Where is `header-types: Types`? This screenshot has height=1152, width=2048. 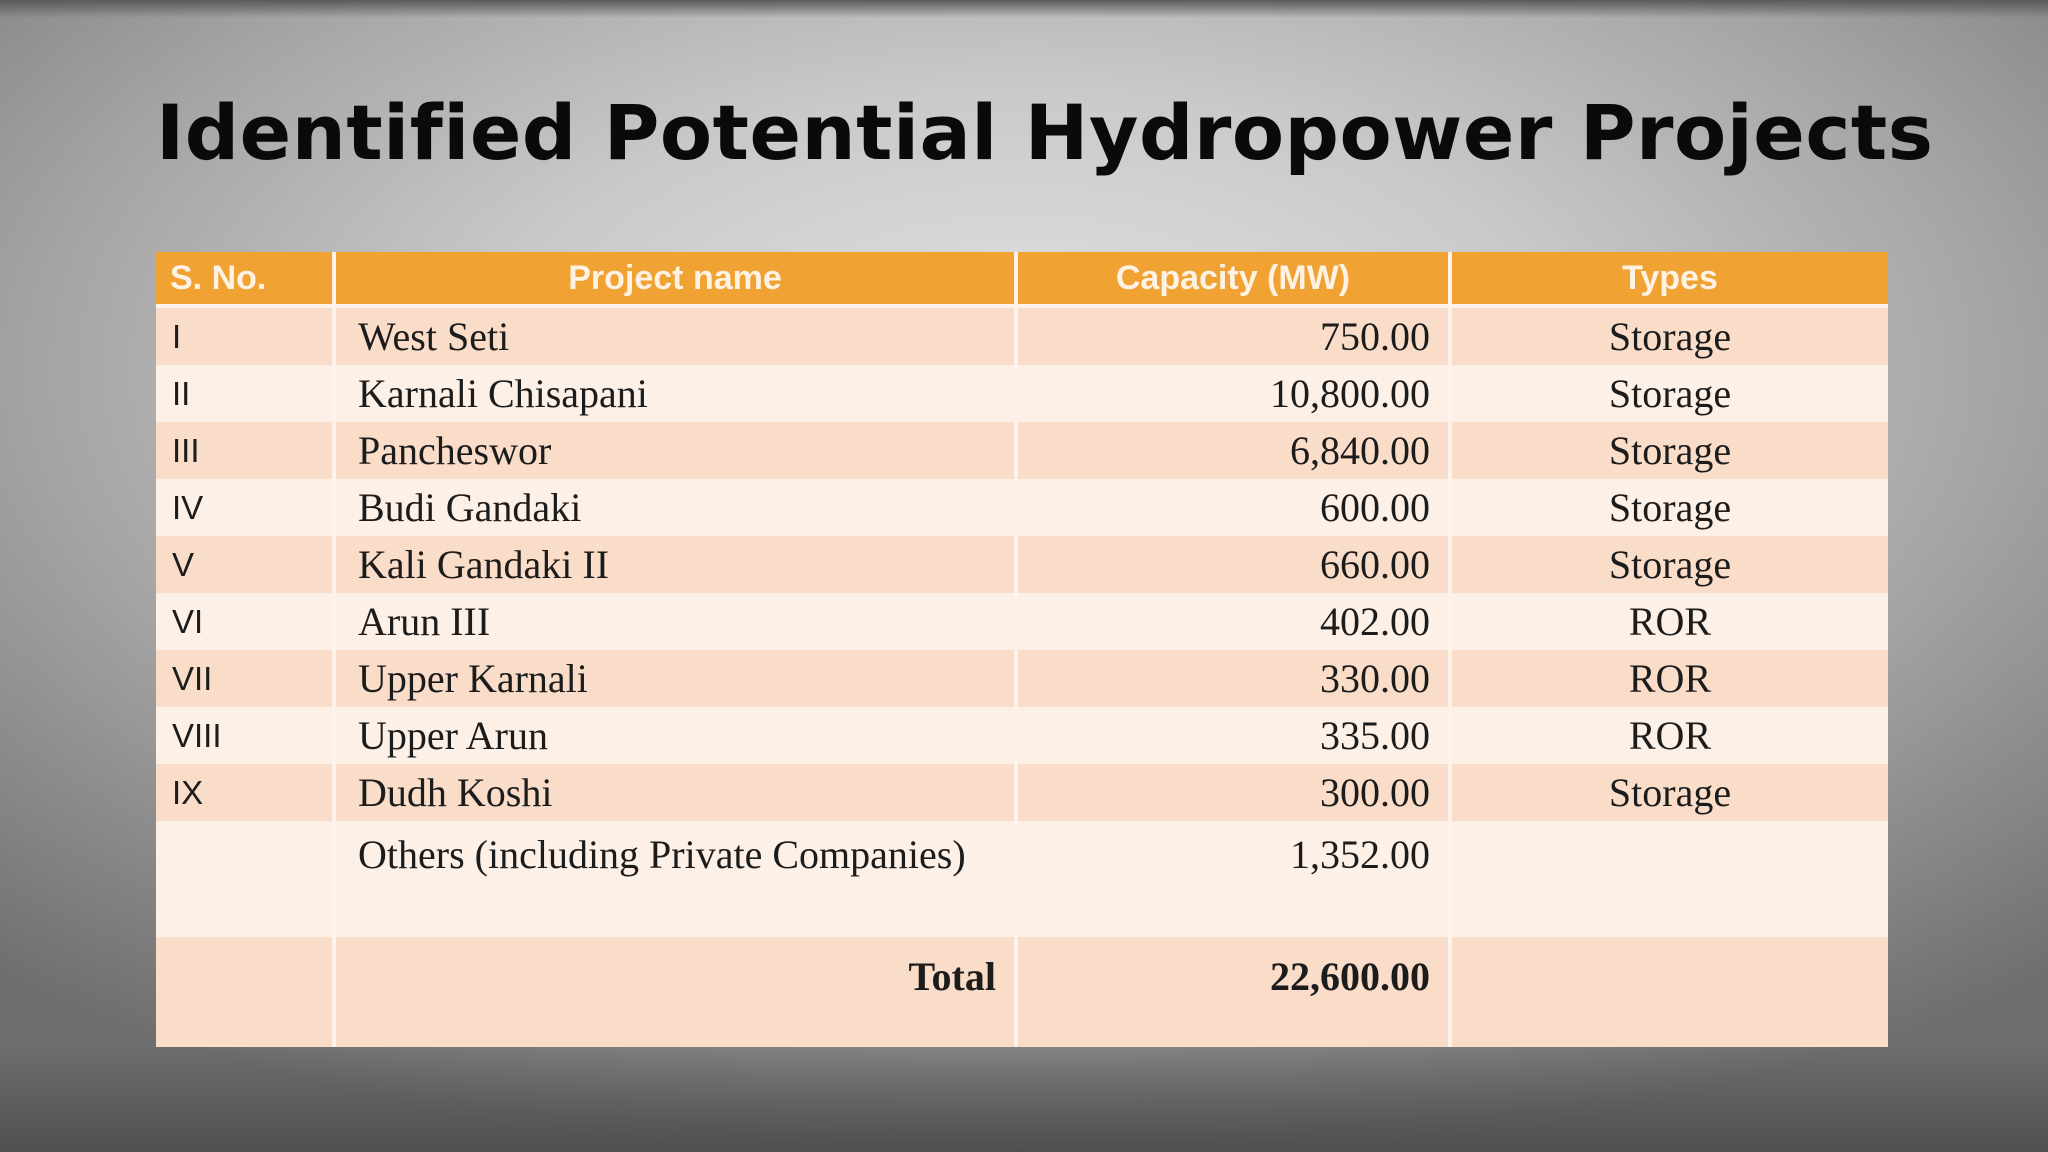
header-types: Types is located at coordinates (1669, 280).